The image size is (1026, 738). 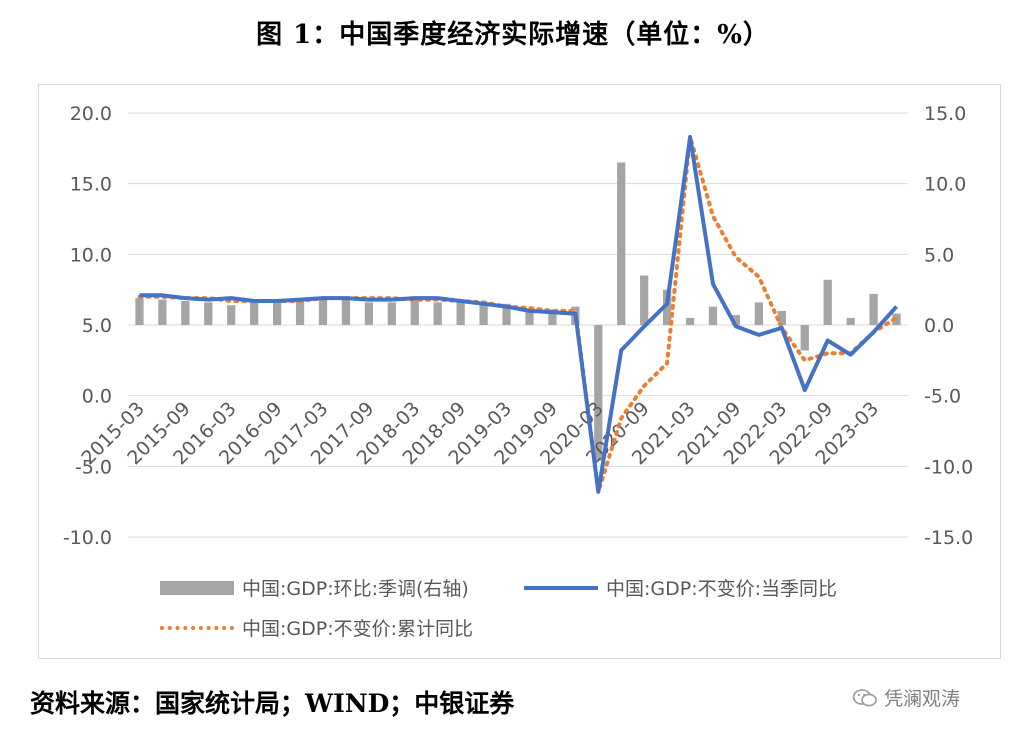 What do you see at coordinates (939, 326) in the screenshot?
I see `y-right-tick-label: 0.0` at bounding box center [939, 326].